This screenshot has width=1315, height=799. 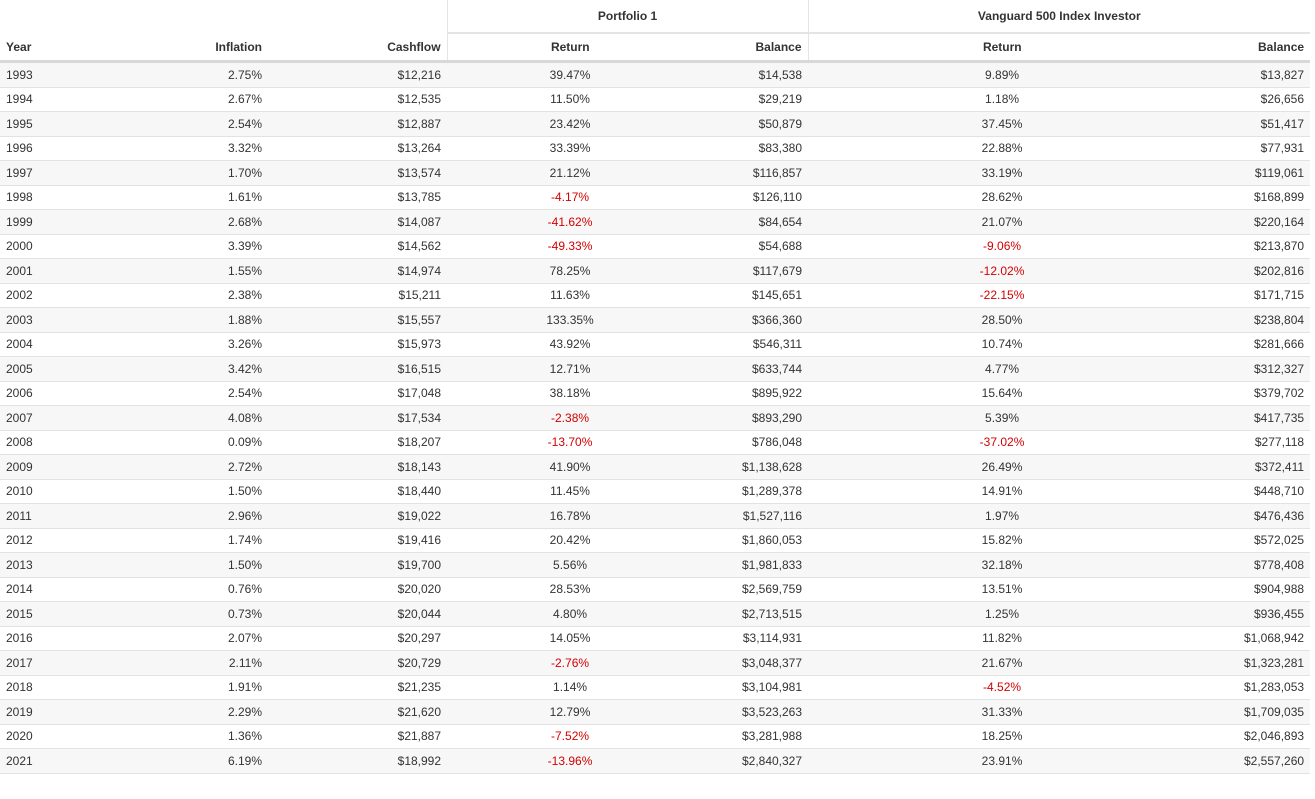 I want to click on table-cell: $54,688, so click(x=751, y=246).